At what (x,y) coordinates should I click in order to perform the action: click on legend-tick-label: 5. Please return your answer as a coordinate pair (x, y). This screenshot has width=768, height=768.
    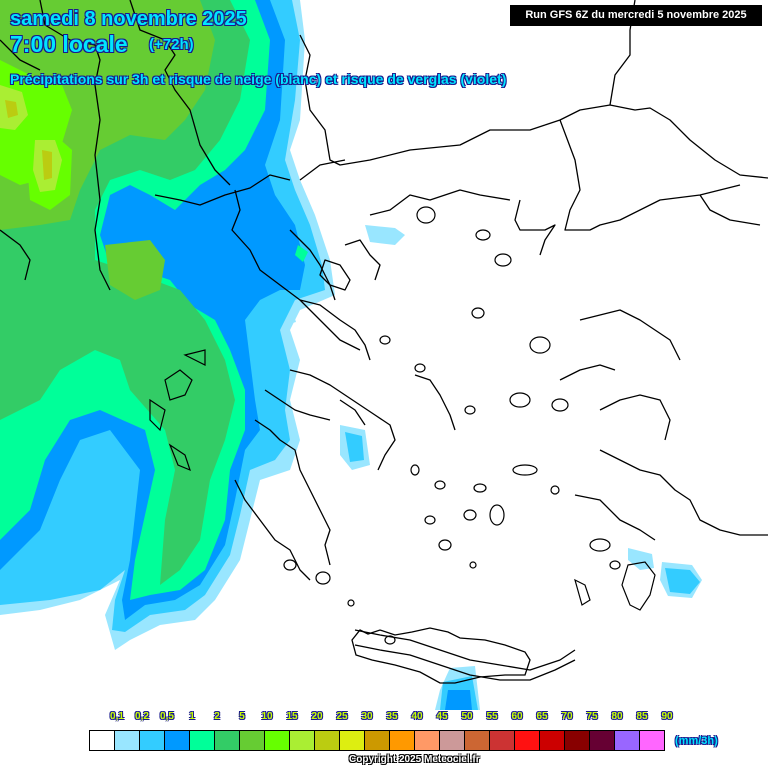
    Looking at the image, I should click on (242, 716).